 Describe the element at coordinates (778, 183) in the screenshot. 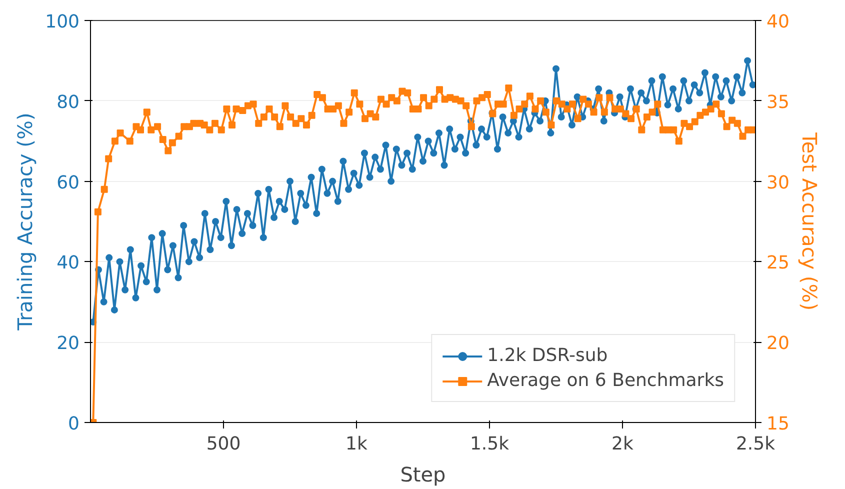

I see `y2-tick-label: 30` at that location.